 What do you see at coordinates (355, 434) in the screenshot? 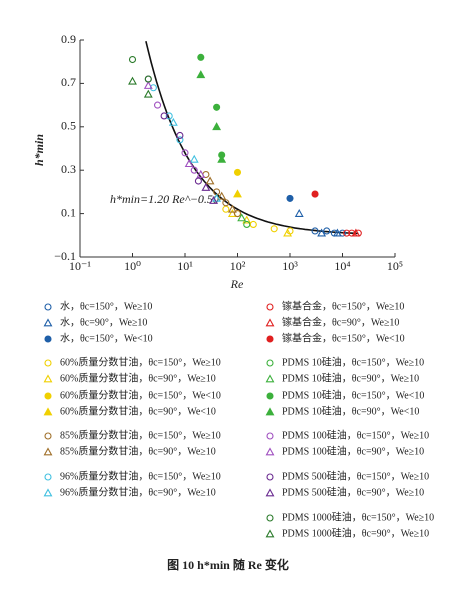
I see `legend-label: PDMS 100硅油，θc=150°，We≥10` at bounding box center [355, 434].